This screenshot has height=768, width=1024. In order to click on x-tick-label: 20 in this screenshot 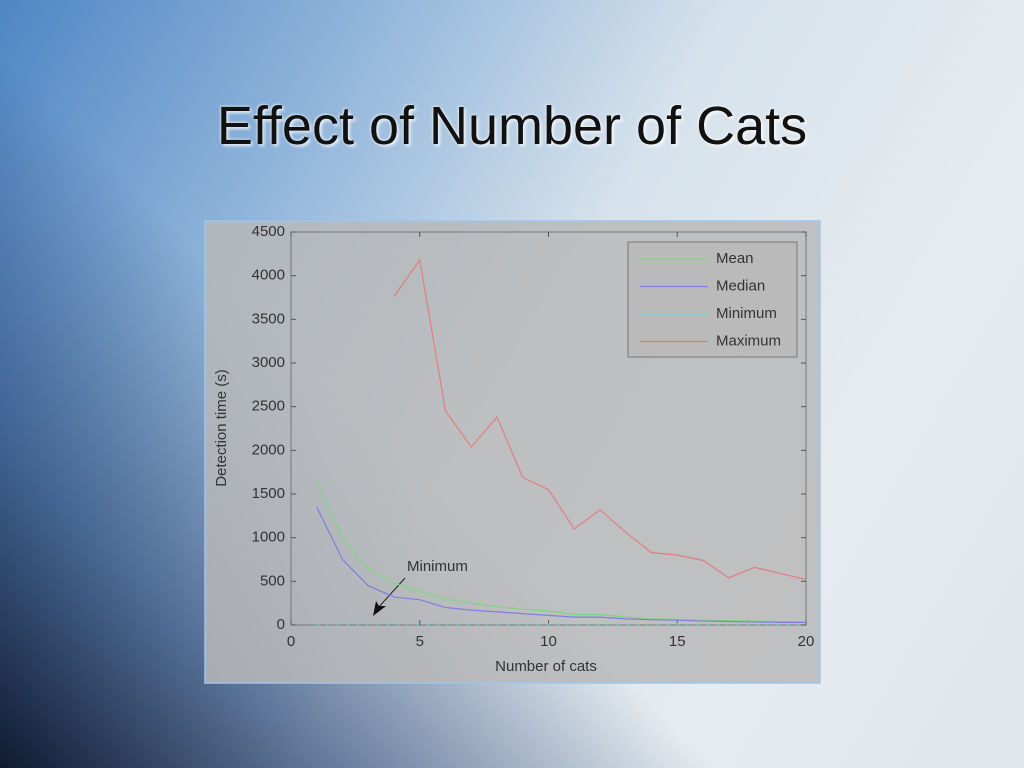, I will do `click(806, 641)`.